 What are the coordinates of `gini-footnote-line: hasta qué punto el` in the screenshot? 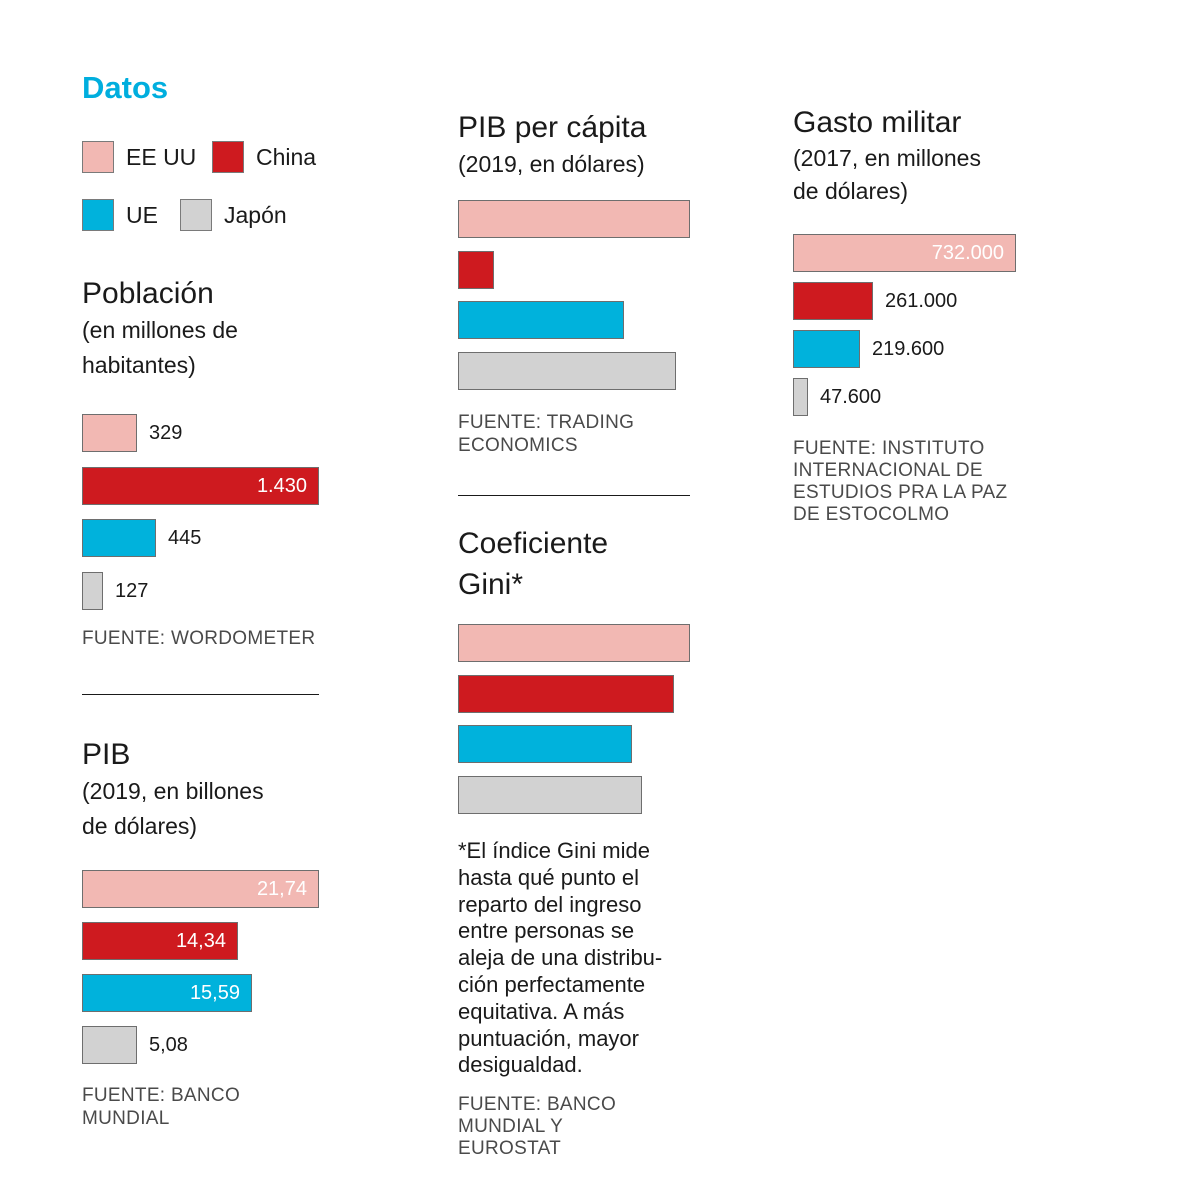 It's located at (549, 877).